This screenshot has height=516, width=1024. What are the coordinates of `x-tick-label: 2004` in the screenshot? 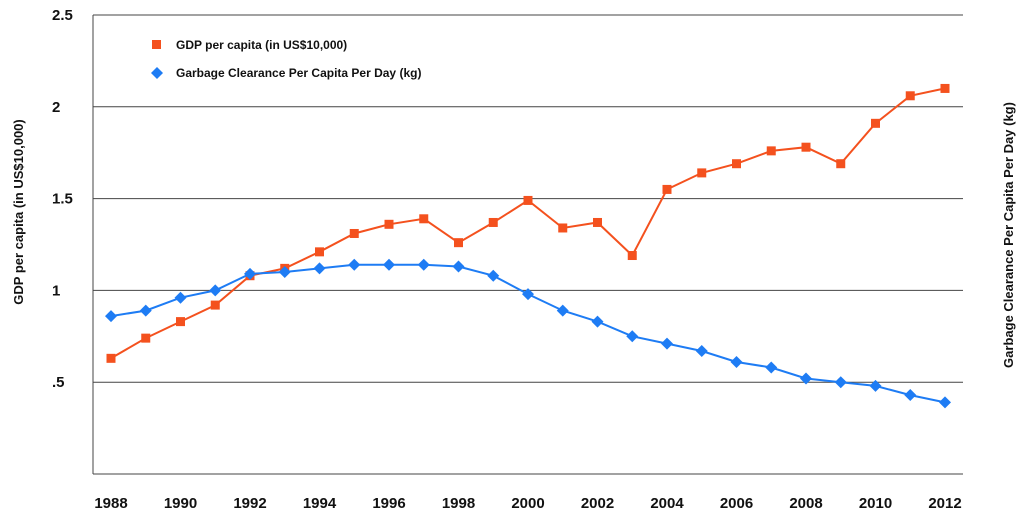 It's located at (667, 503).